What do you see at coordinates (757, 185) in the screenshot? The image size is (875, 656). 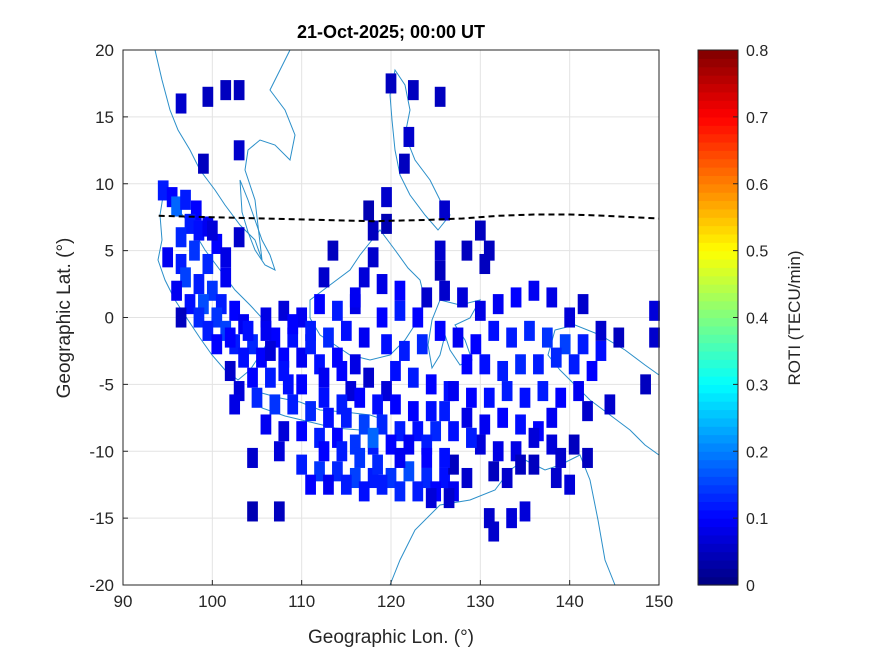 I see `colorbar-tick-label: 0.6` at bounding box center [757, 185].